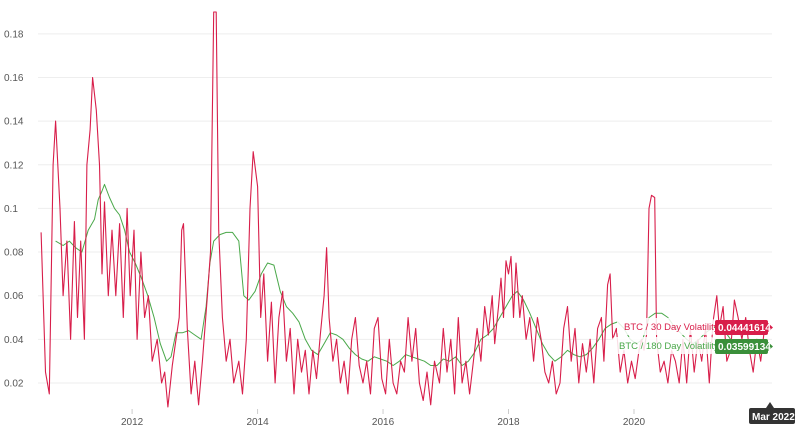 The height and width of the screenshot is (438, 800). Describe the element at coordinates (770, 327) in the screenshot. I see `value-badge-30-day-pointer` at that location.